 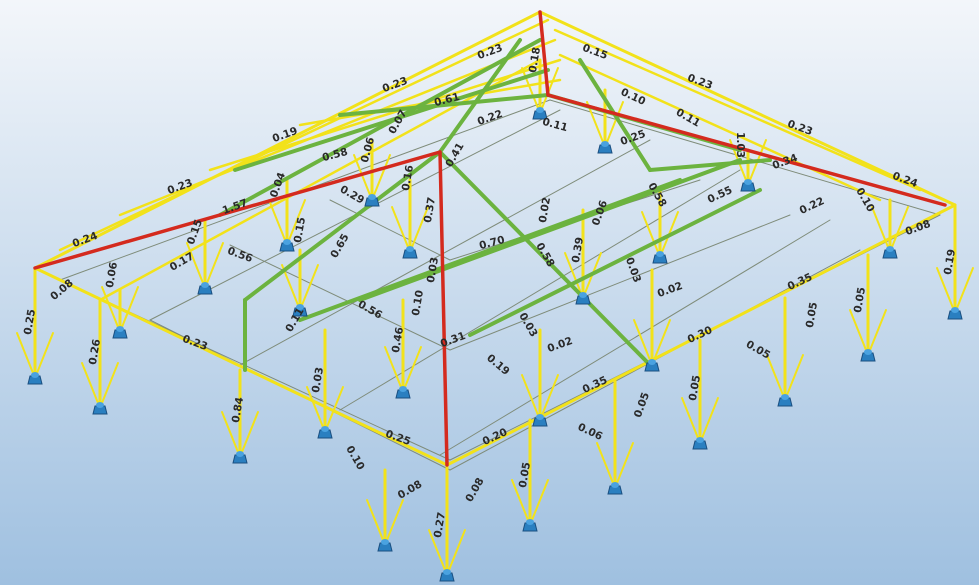 I want to click on utilization-label: 0.27, so click(x=440, y=525).